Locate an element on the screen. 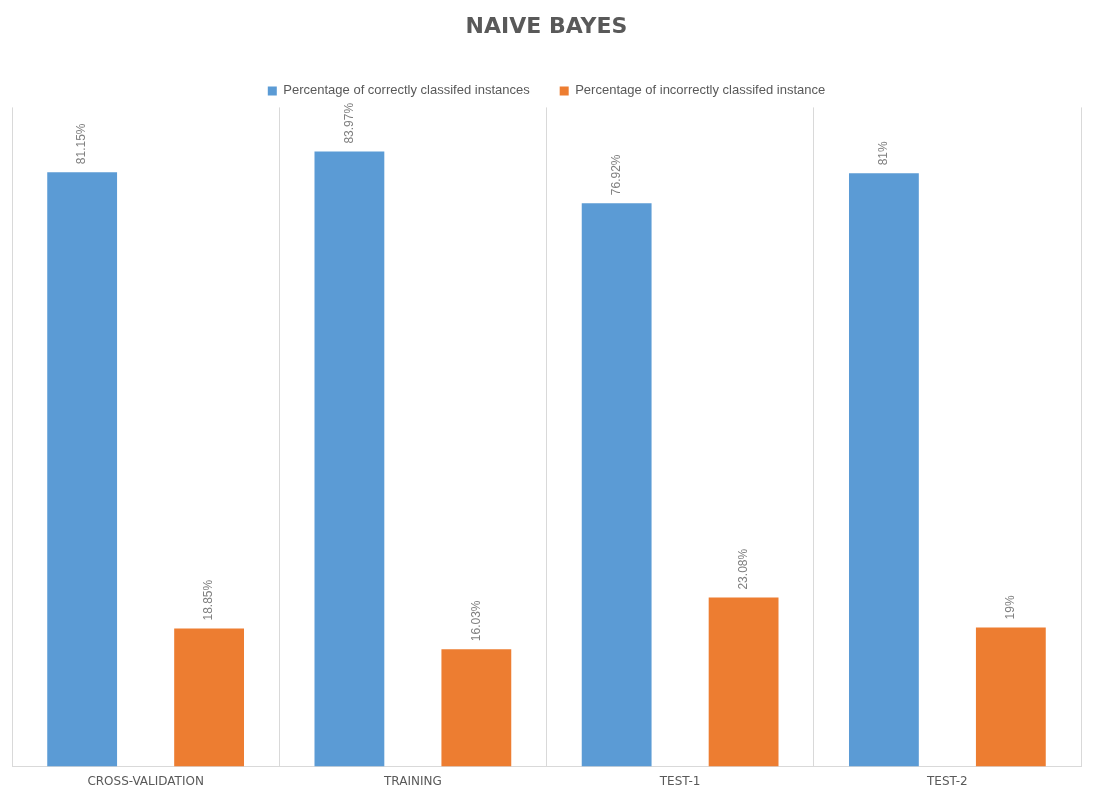  data-label: 23.08% is located at coordinates (742, 569).